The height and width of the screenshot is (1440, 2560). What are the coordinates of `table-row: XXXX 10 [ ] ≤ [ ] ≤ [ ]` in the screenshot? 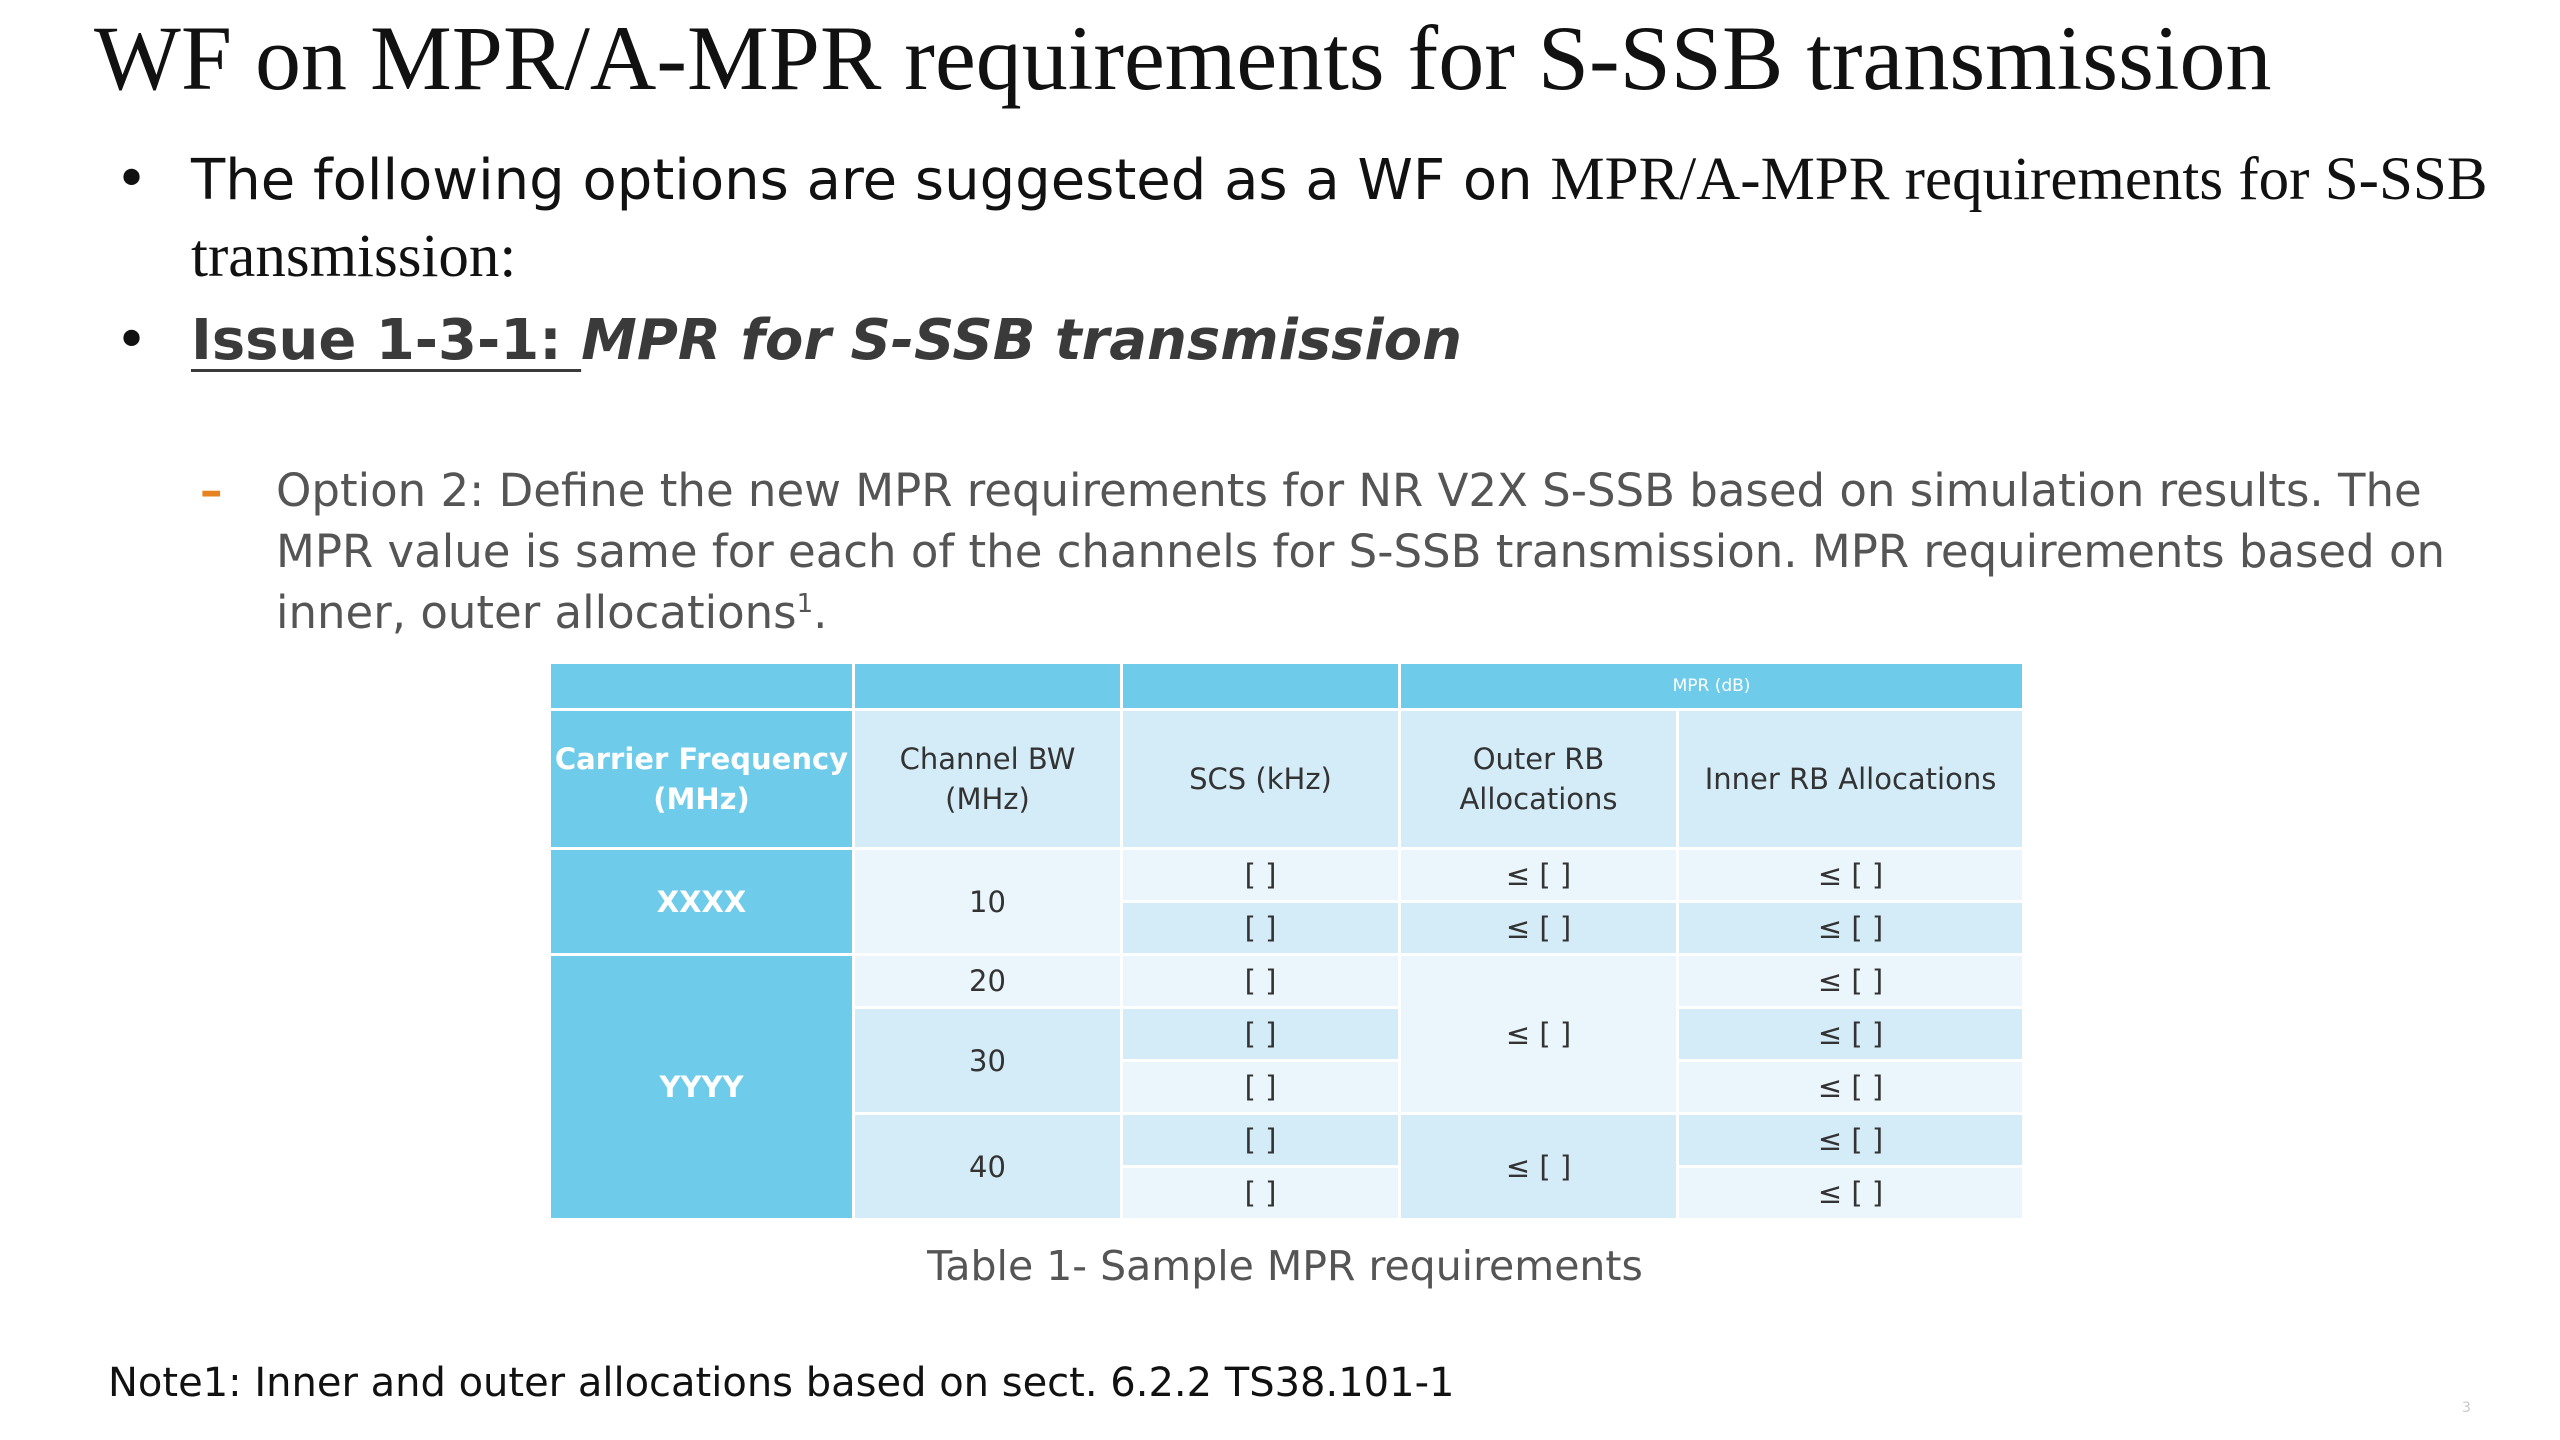 It's located at (1287, 901).